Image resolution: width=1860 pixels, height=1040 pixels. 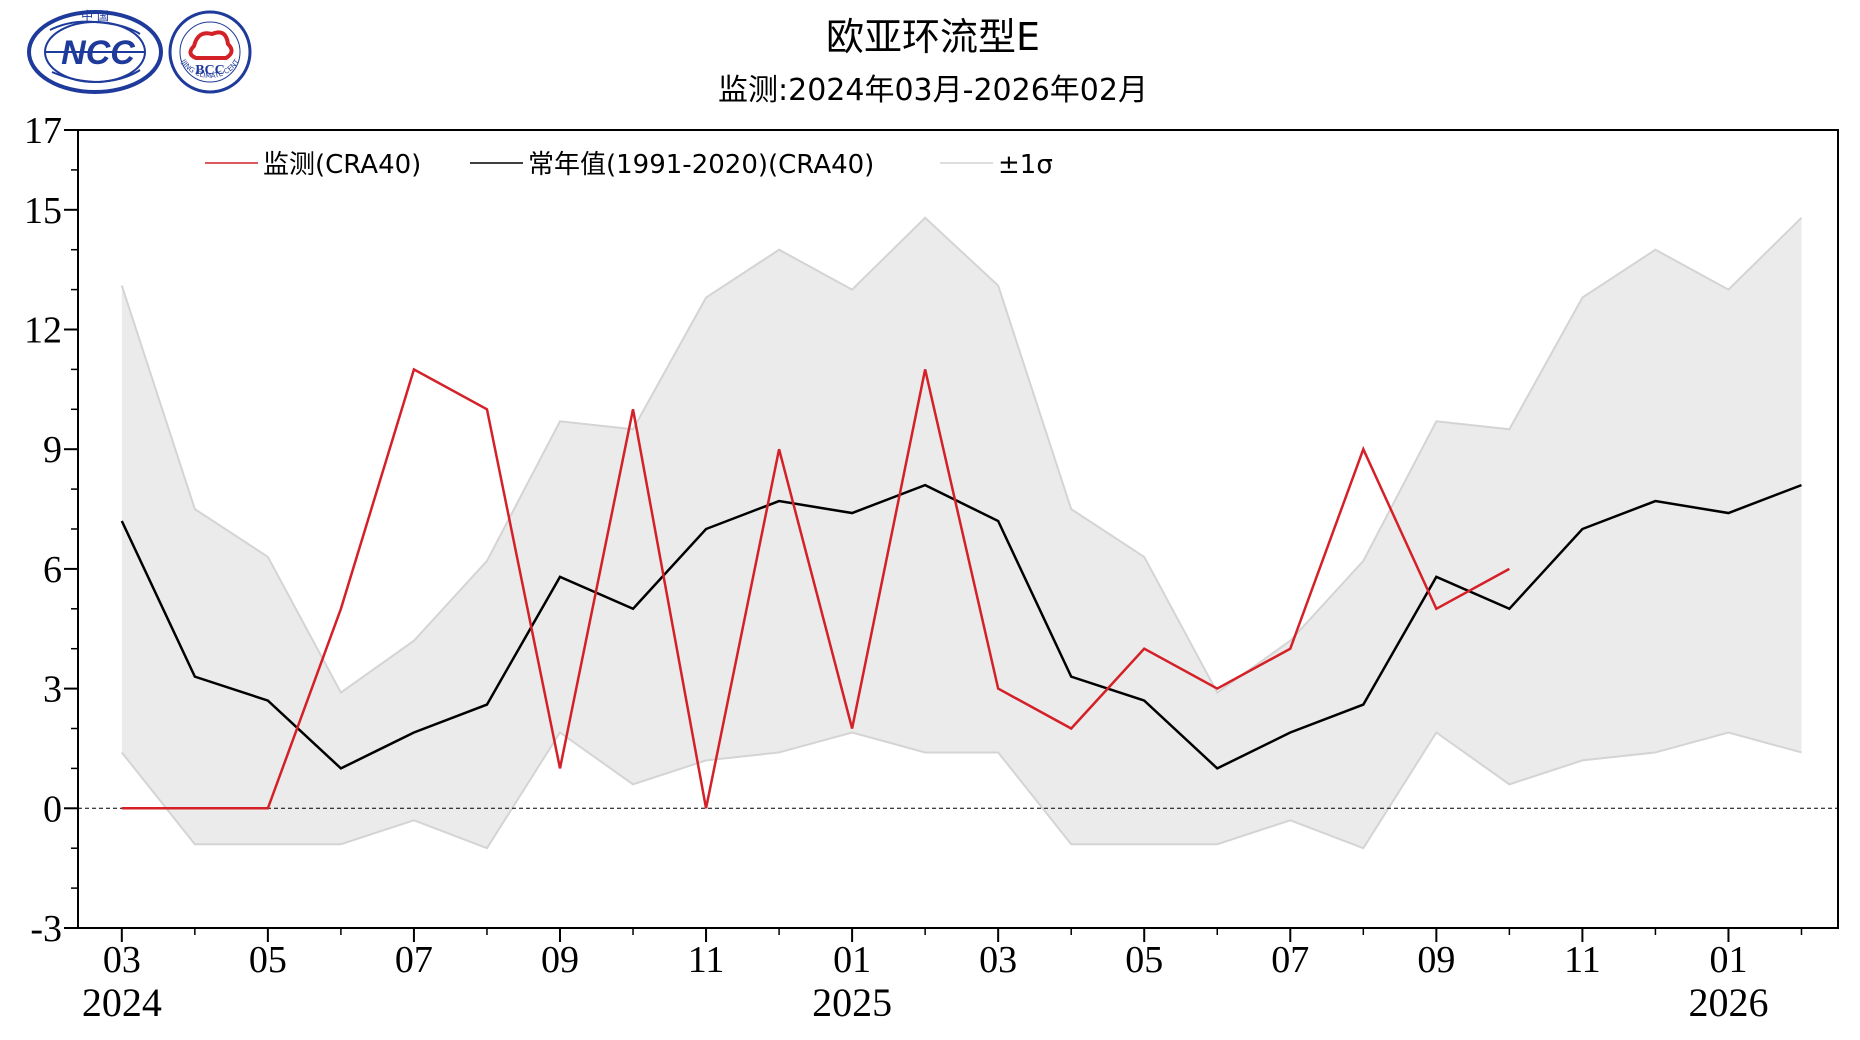 What do you see at coordinates (43, 331) in the screenshot?
I see `y-tick-label: 12` at bounding box center [43, 331].